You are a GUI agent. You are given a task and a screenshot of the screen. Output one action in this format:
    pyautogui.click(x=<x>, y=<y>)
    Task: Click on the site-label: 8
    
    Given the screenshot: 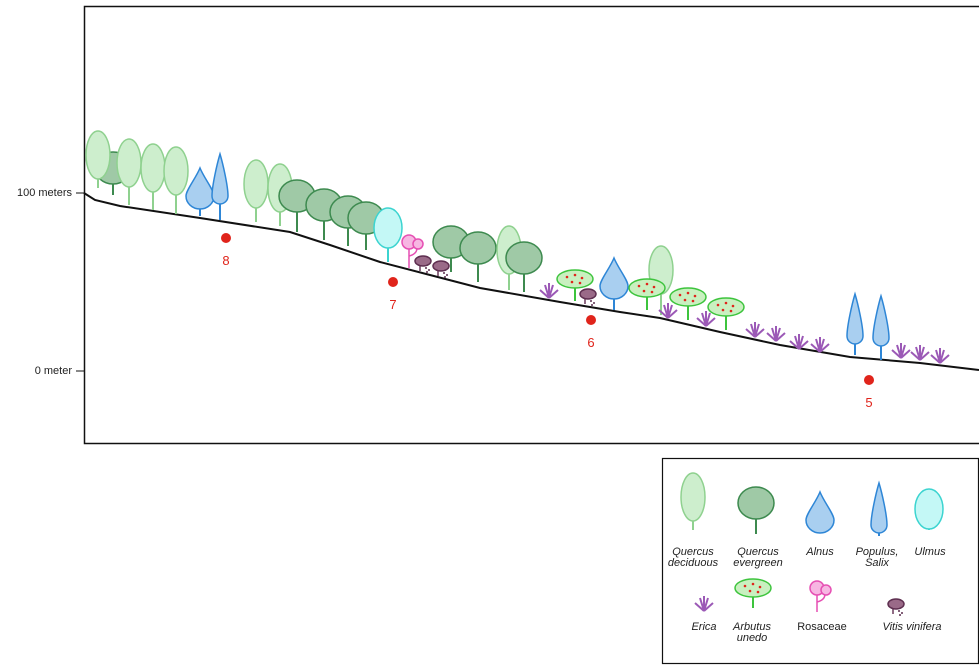 What is the action you would take?
    pyautogui.click(x=225, y=260)
    